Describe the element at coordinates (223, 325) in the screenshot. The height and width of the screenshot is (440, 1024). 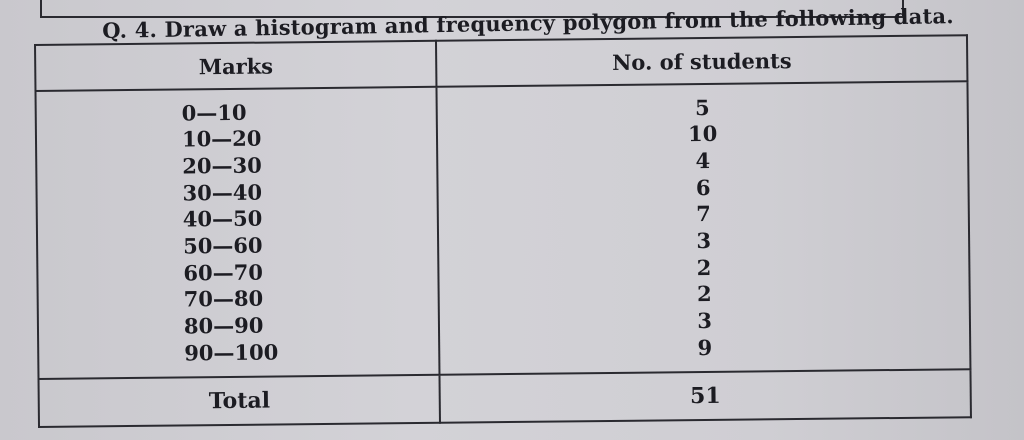
I see `marks-cell: 80—90` at that location.